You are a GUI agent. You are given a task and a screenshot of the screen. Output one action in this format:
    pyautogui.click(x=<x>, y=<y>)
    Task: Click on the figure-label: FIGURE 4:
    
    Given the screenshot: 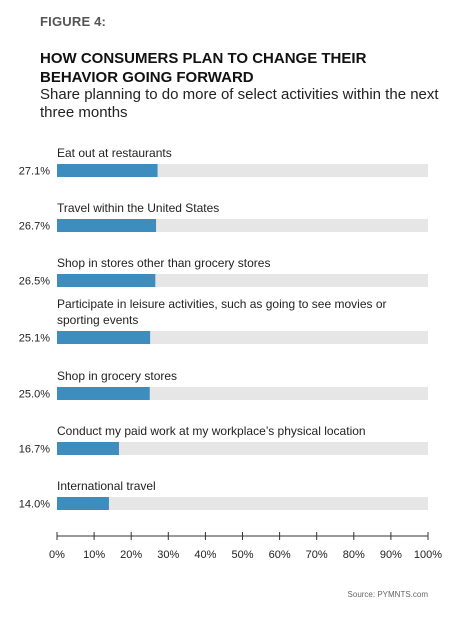 What is the action you would take?
    pyautogui.click(x=73, y=21)
    